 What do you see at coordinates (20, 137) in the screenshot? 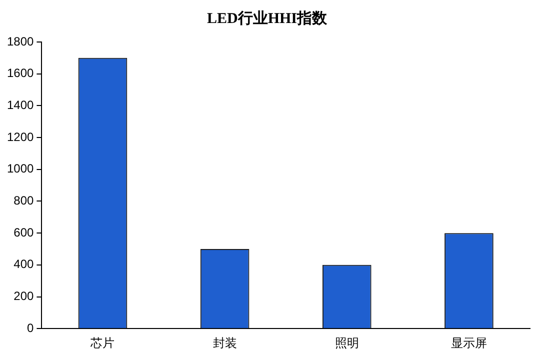
I see `y-tick-label: 1200` at bounding box center [20, 137].